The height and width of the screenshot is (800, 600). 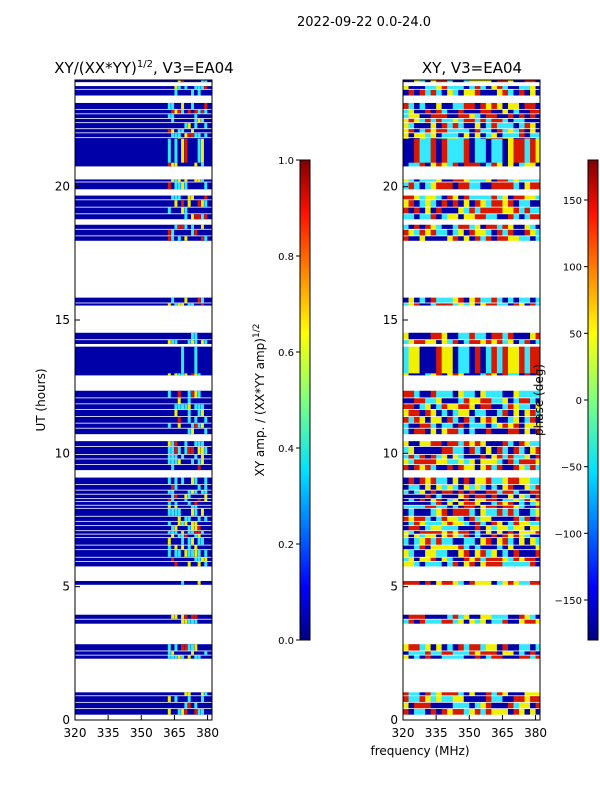 What do you see at coordinates (305, 400) in the screenshot?
I see `amplitude-colorbar-gradient` at bounding box center [305, 400].